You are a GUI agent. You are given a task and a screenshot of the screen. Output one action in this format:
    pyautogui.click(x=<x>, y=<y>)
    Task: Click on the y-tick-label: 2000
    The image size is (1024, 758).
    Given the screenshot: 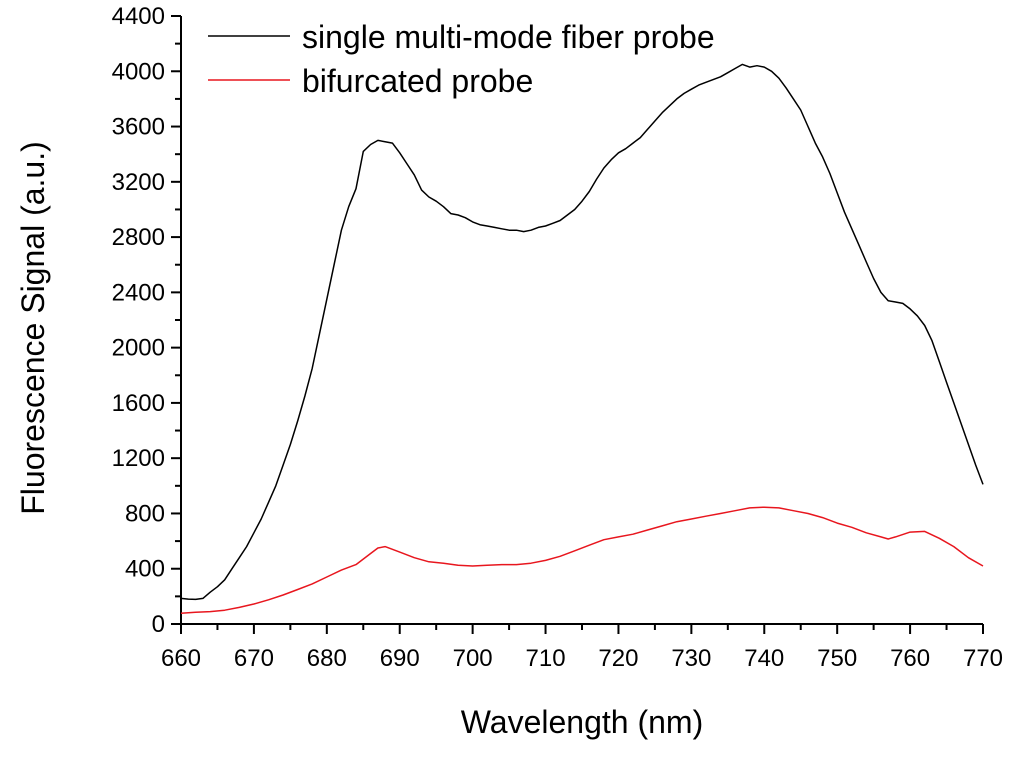 What is the action you would take?
    pyautogui.click(x=138, y=348)
    